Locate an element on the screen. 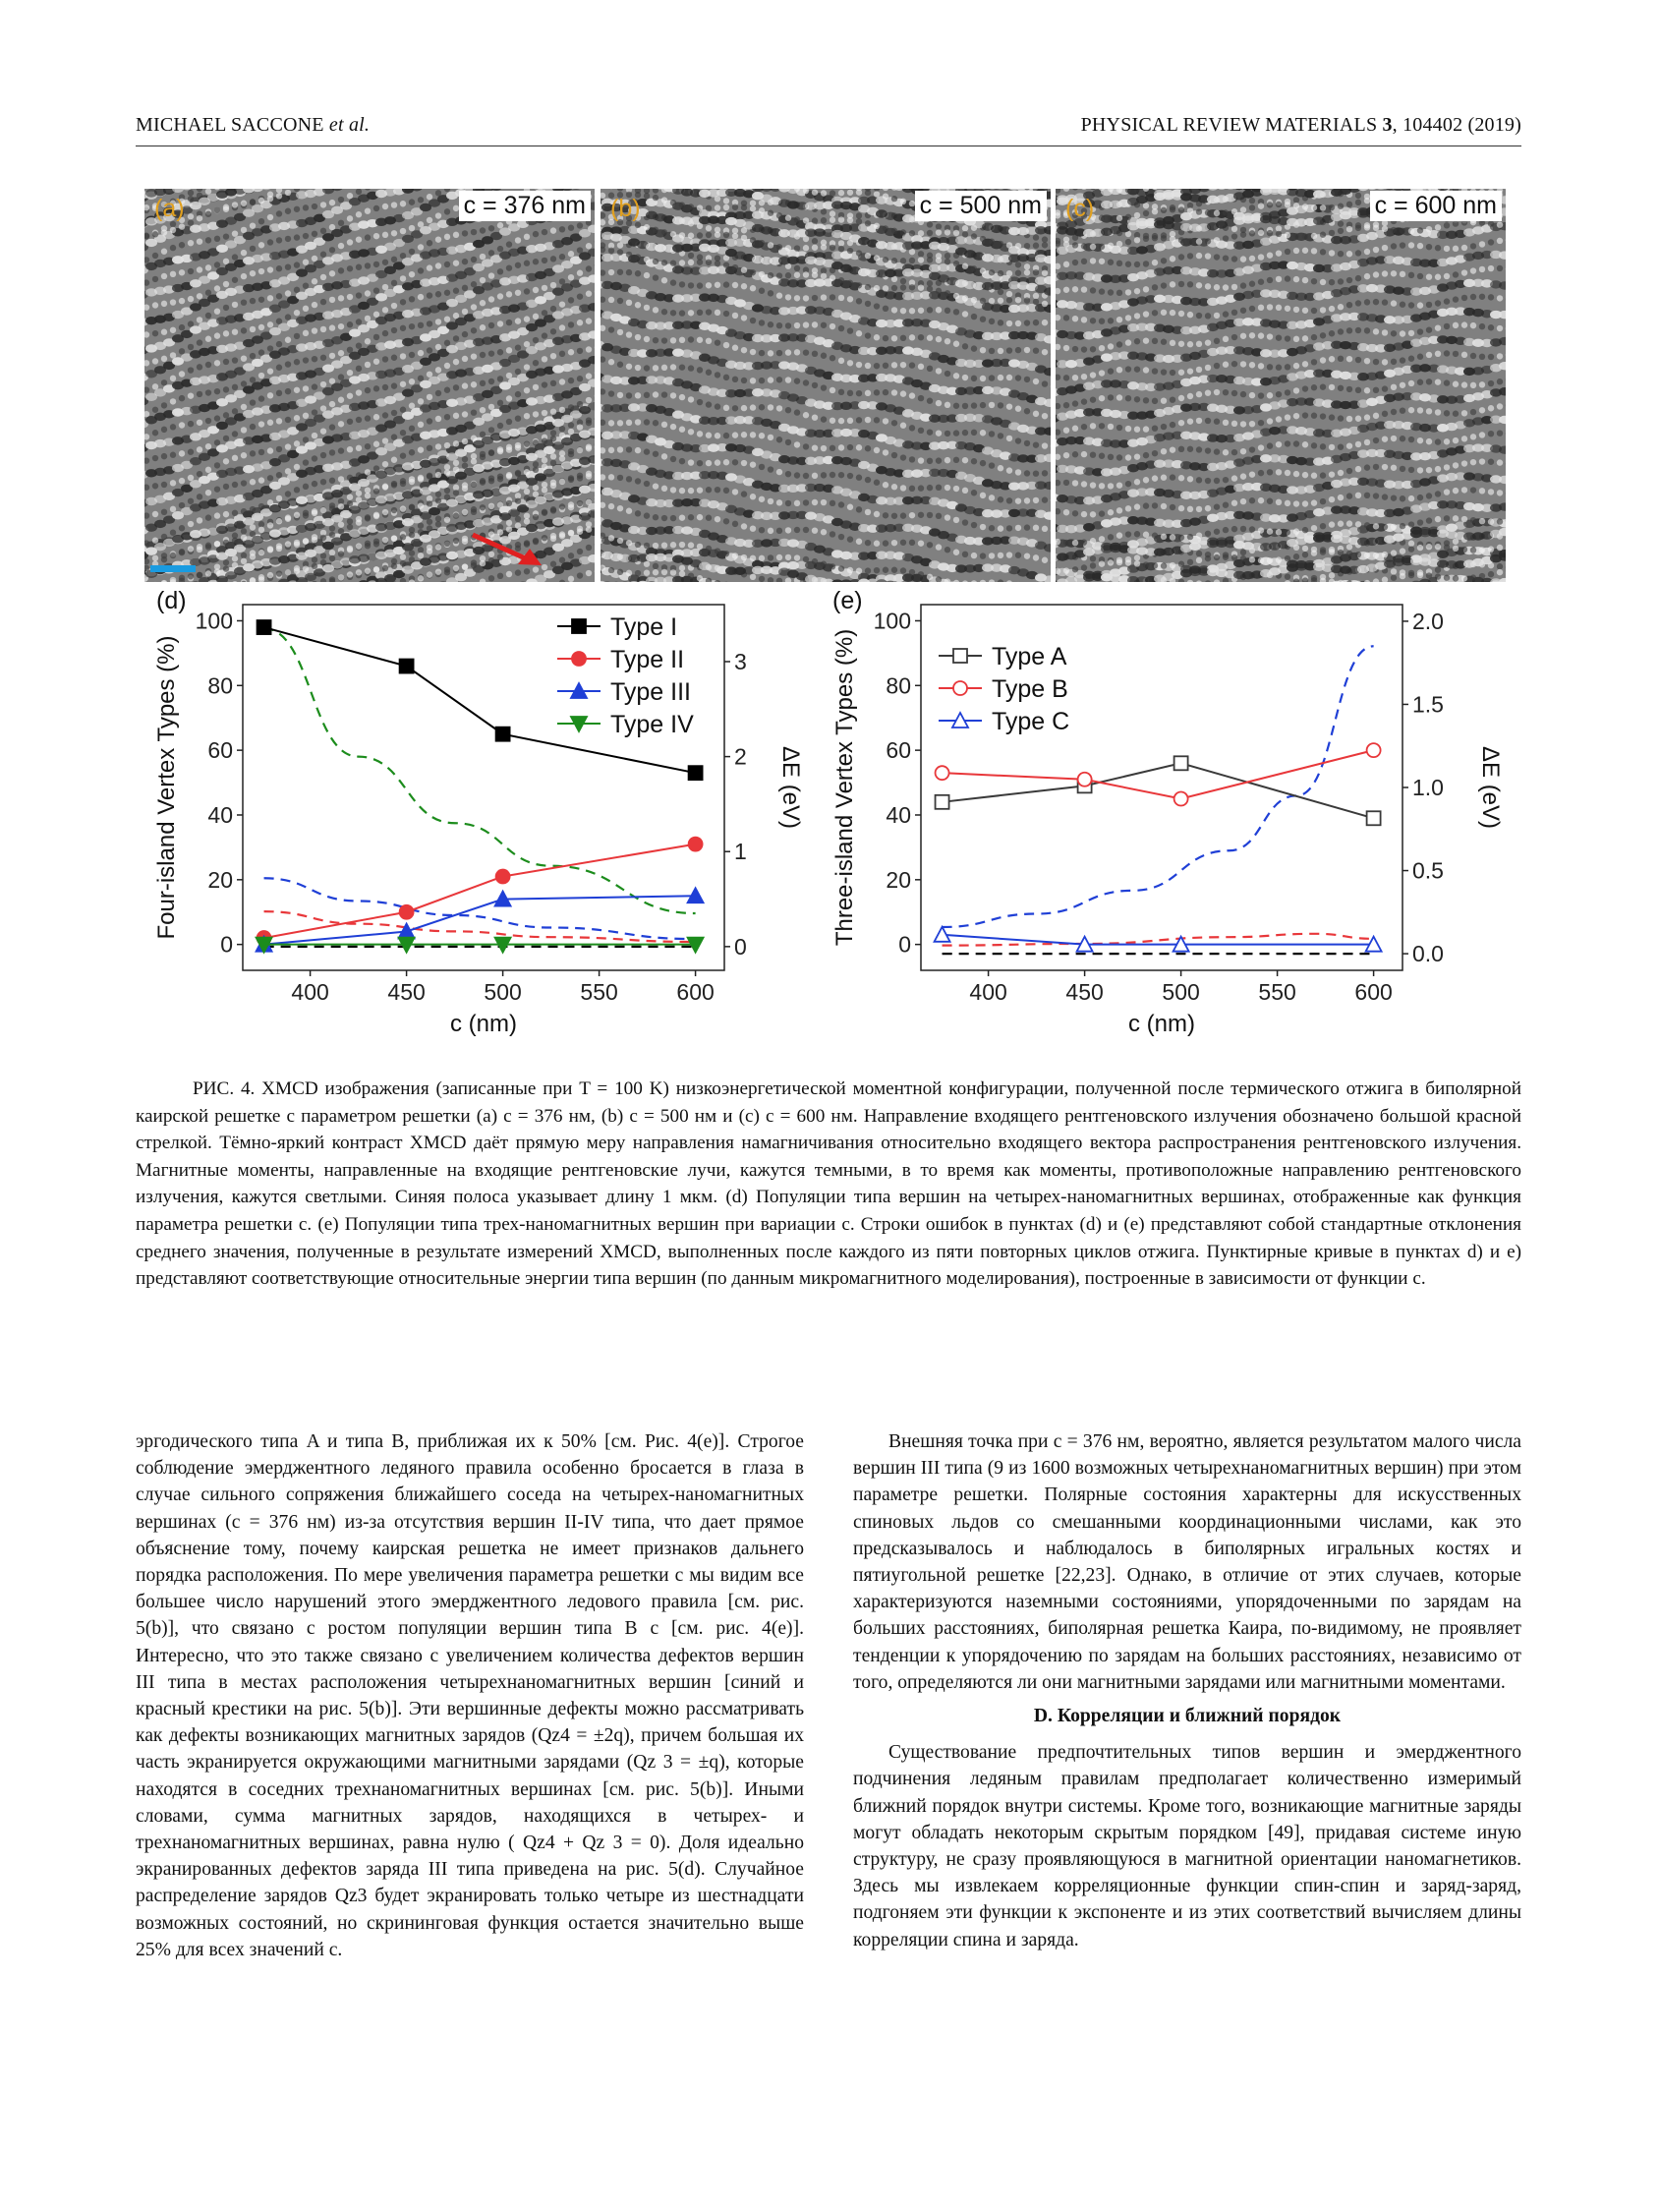 The height and width of the screenshot is (2212, 1660). y2-tick-label: 3 is located at coordinates (740, 661).